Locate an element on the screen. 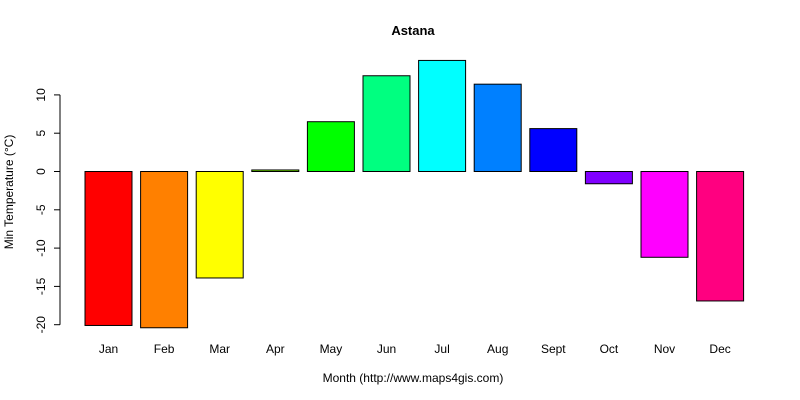  bar-jan is located at coordinates (108, 248).